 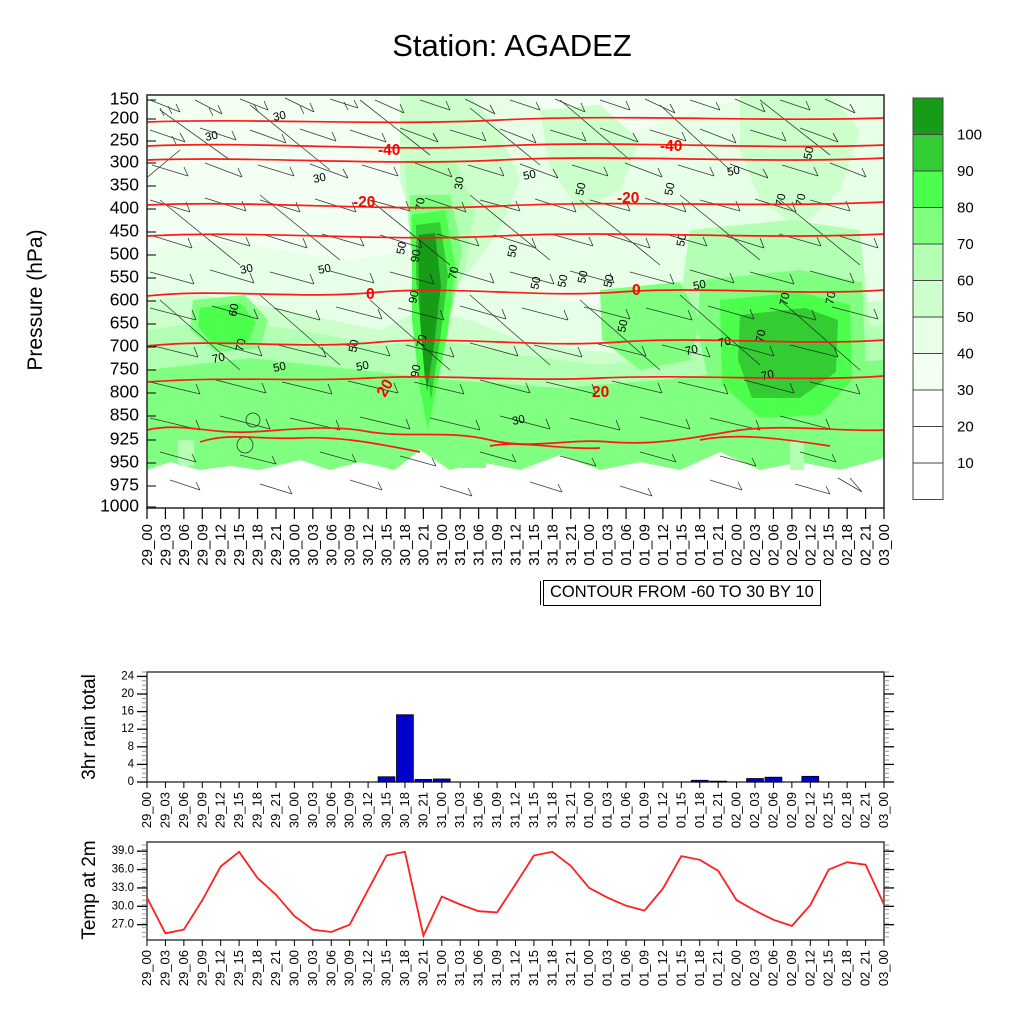 What do you see at coordinates (124, 208) in the screenshot?
I see `svg-text: 400` at bounding box center [124, 208].